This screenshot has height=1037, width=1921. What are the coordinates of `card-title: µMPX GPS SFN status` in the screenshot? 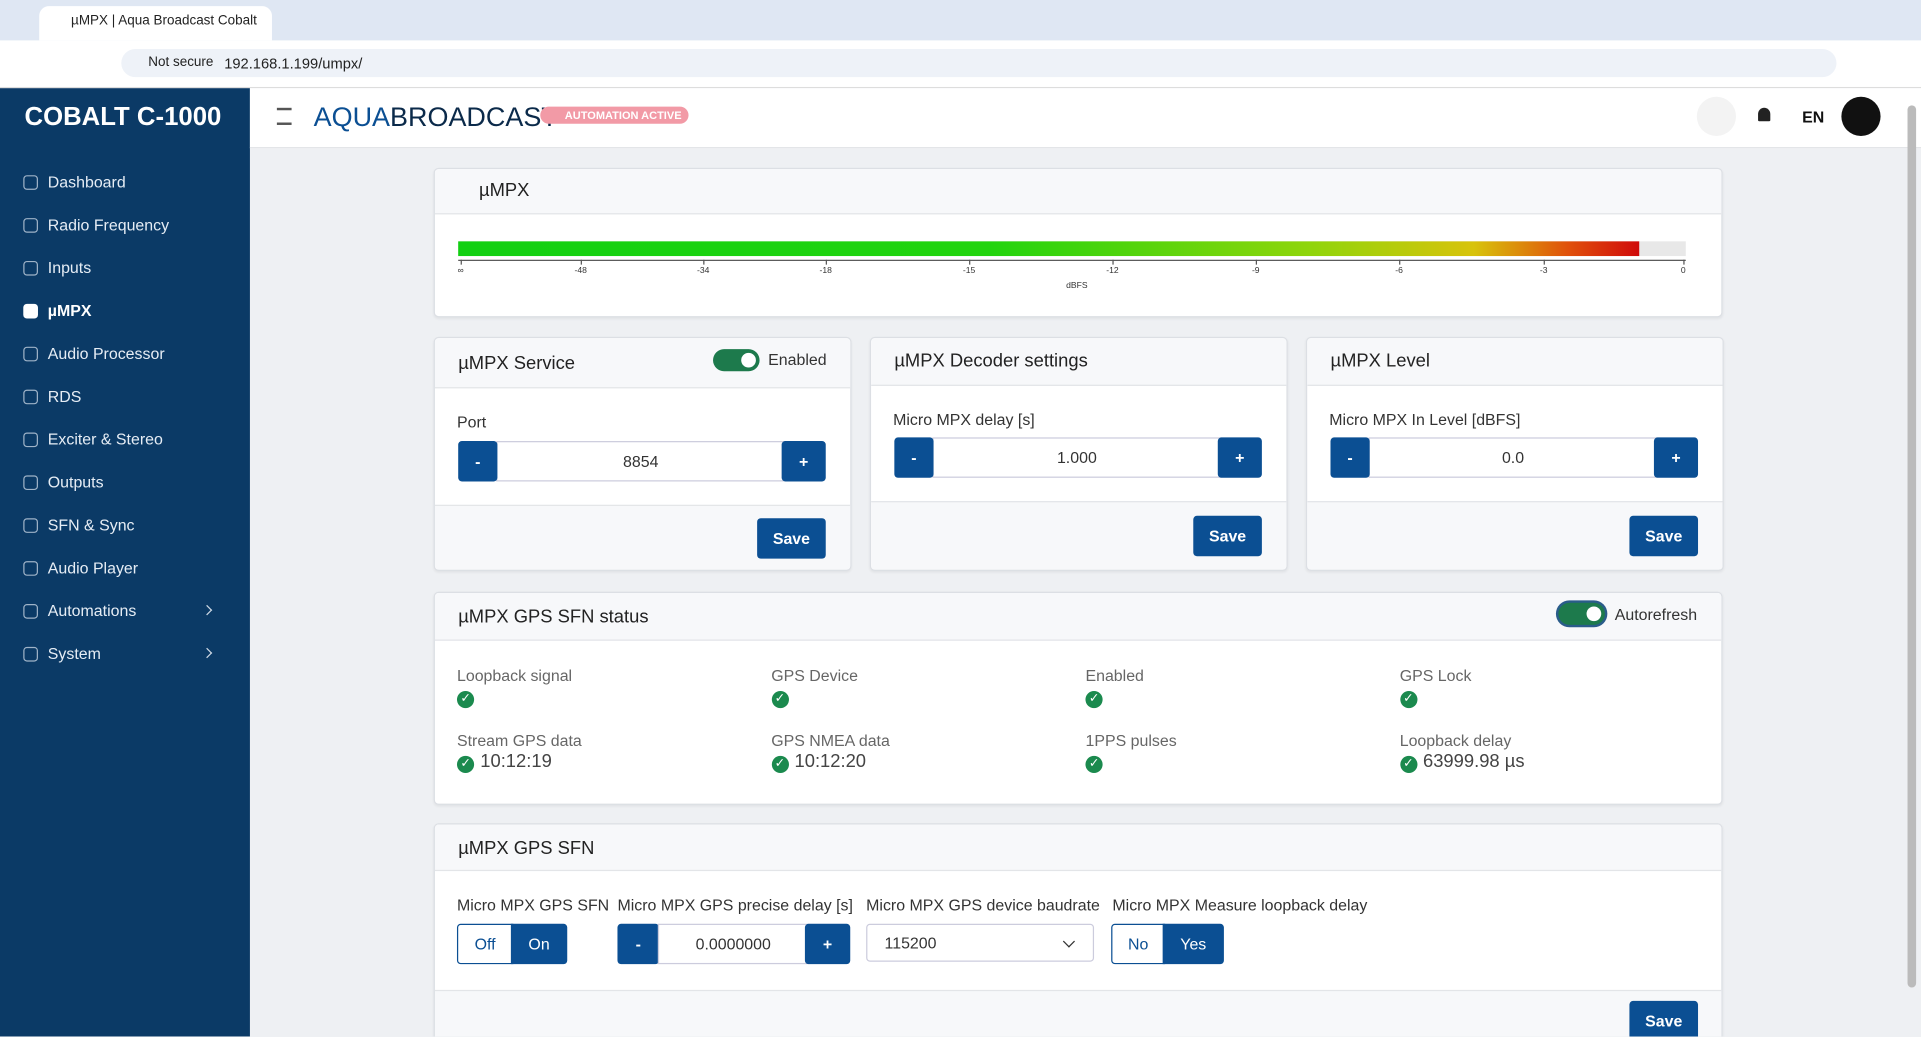 It's located at (553, 617).